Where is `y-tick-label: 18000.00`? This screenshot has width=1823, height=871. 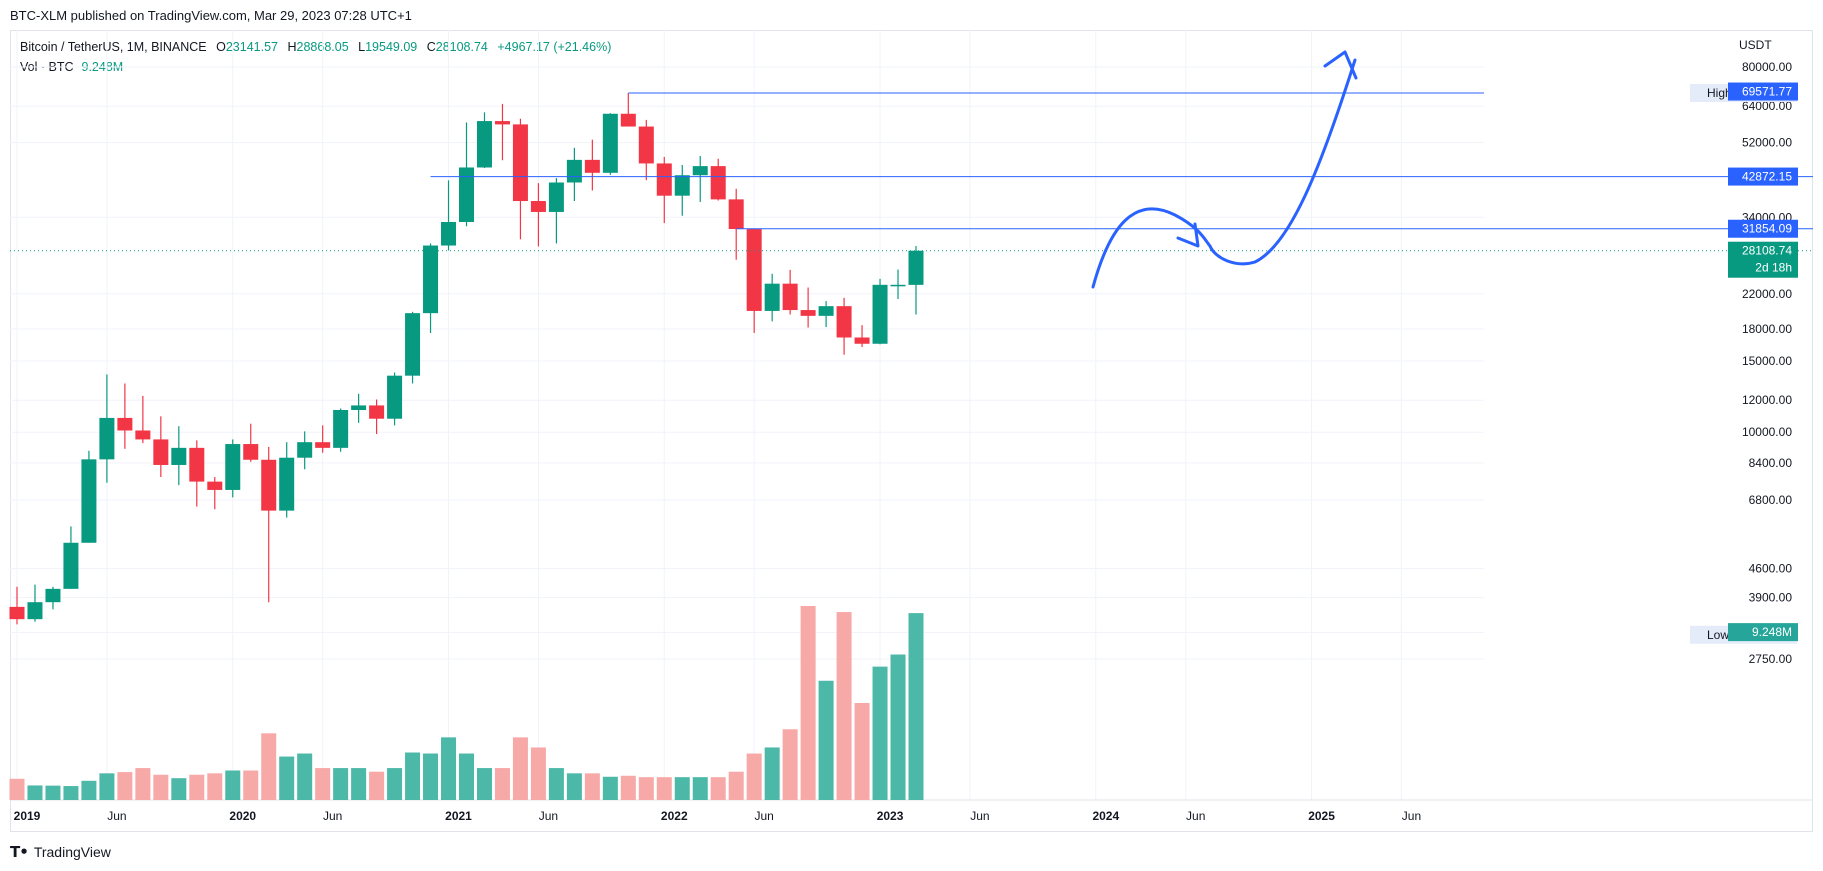
y-tick-label: 18000.00 is located at coordinates (1767, 329).